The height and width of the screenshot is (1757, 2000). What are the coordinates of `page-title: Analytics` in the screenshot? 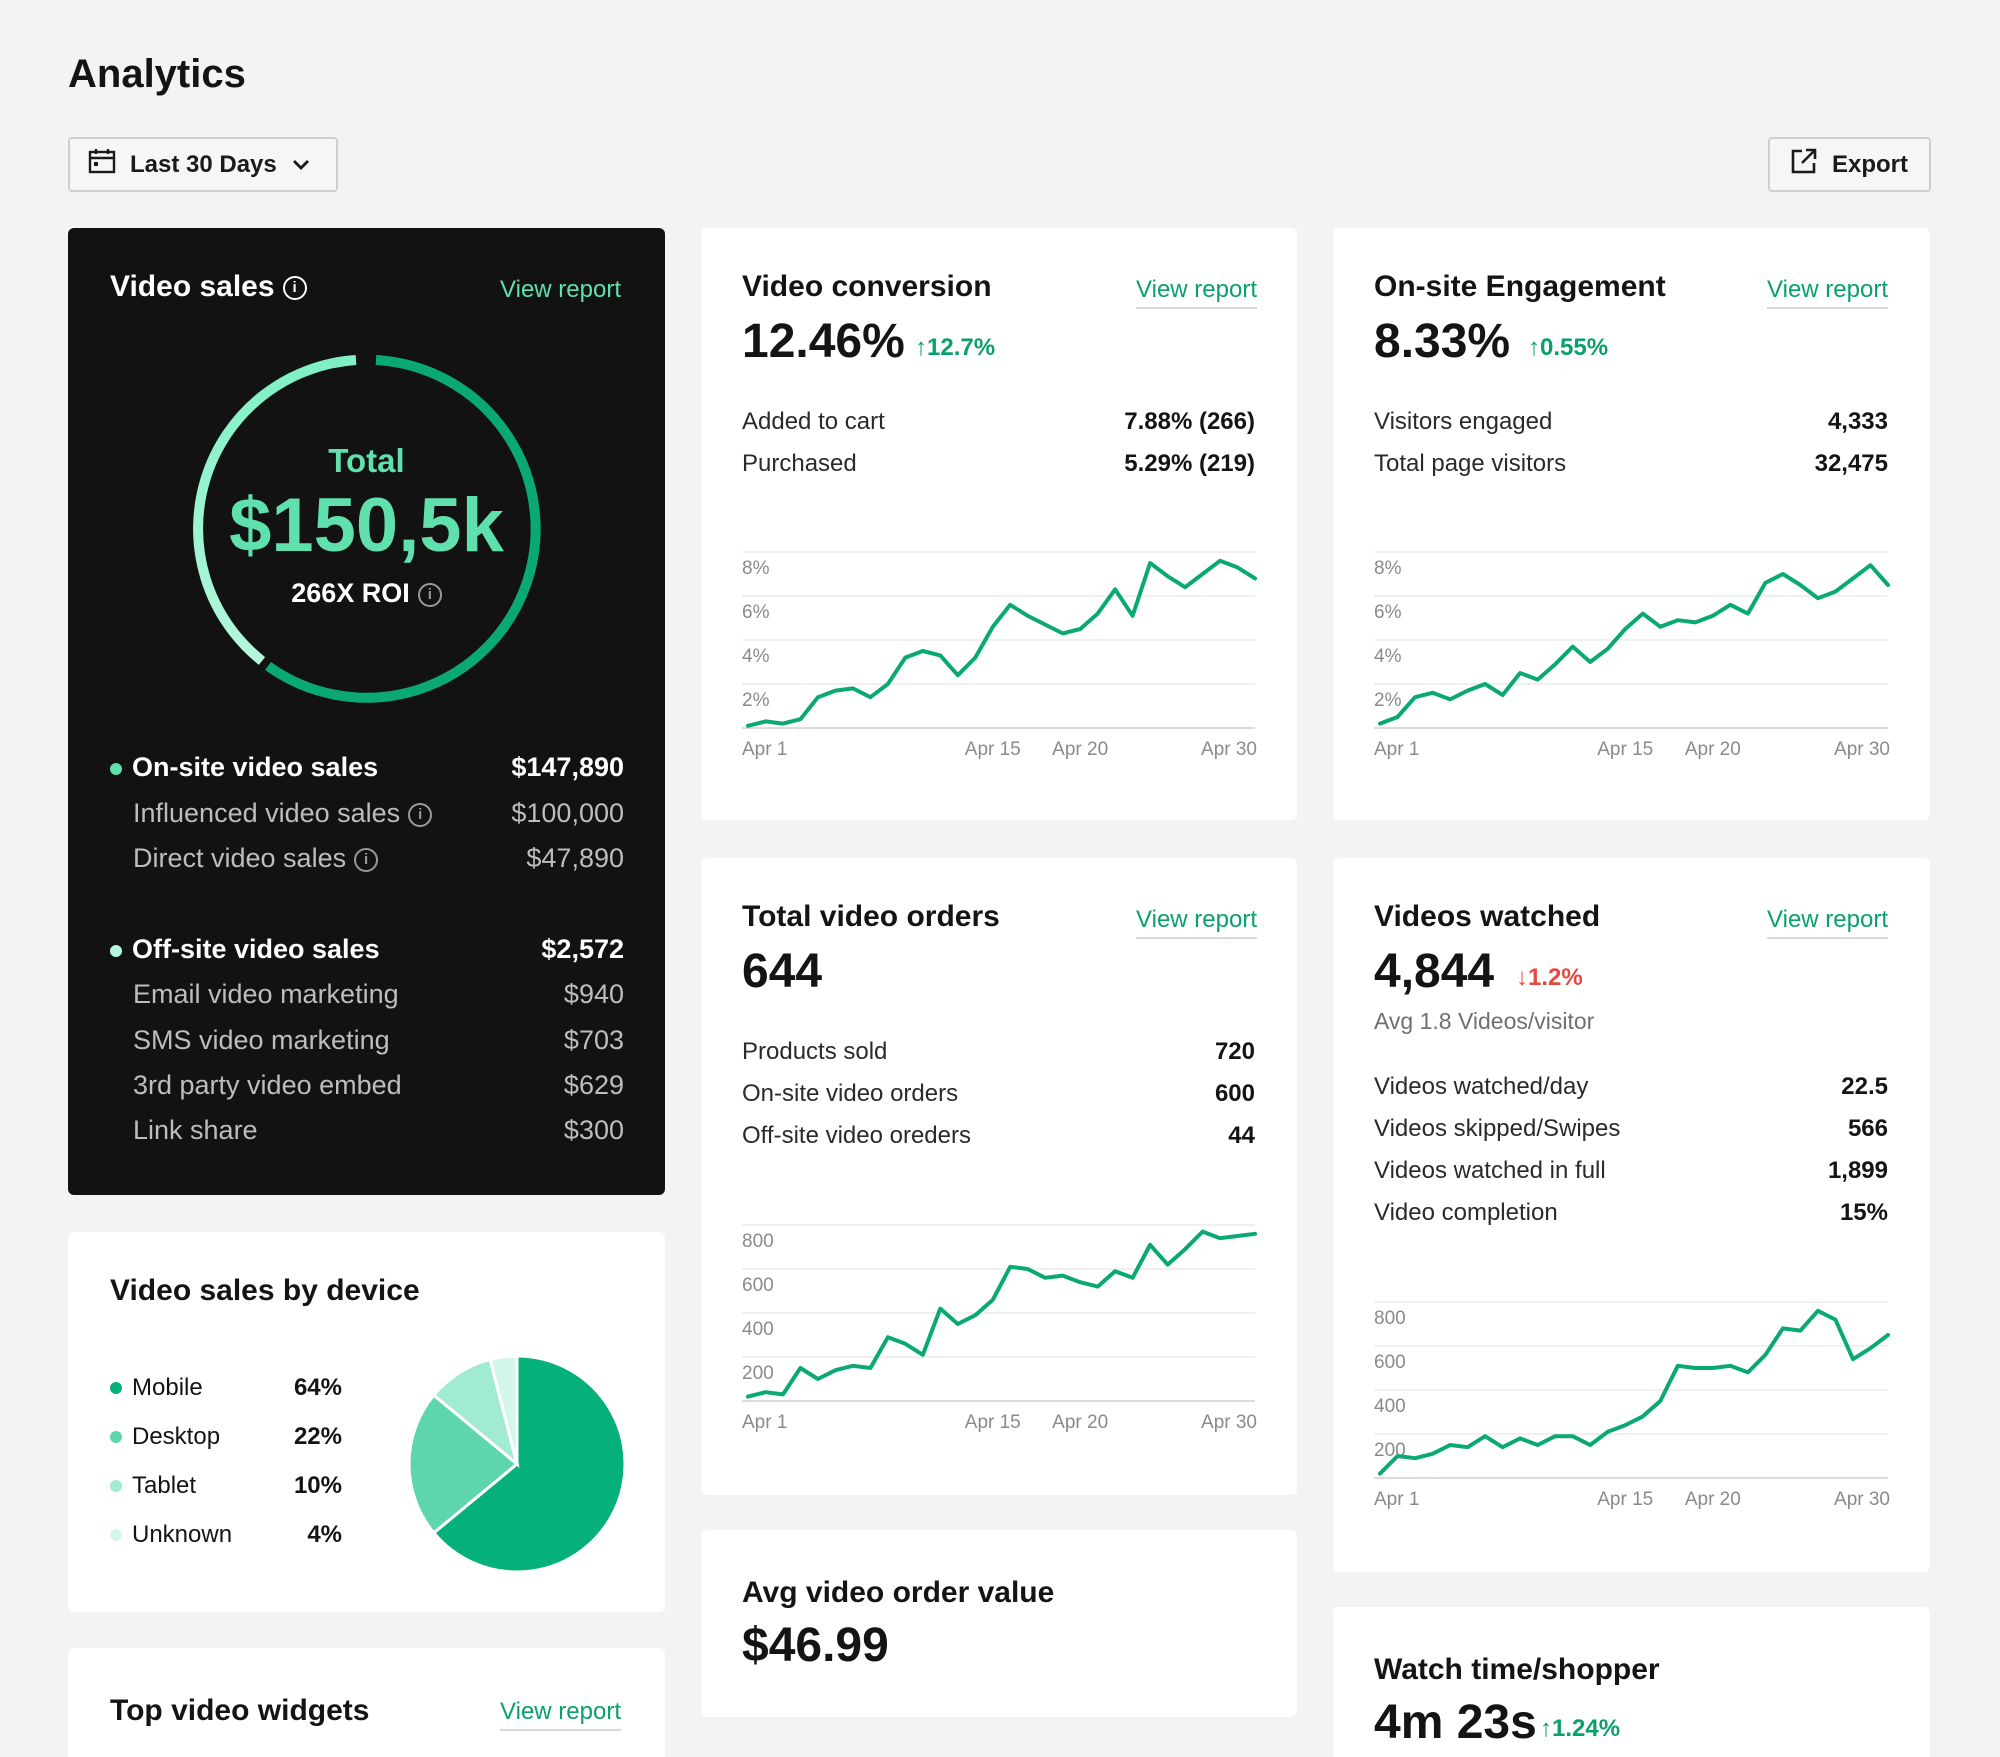 It's located at (157, 74).